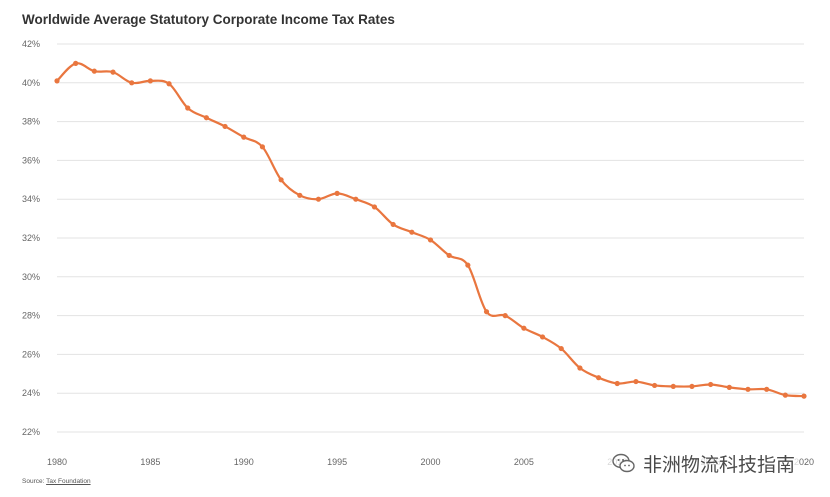  What do you see at coordinates (244, 462) in the screenshot?
I see `x-tick-label: 1990` at bounding box center [244, 462].